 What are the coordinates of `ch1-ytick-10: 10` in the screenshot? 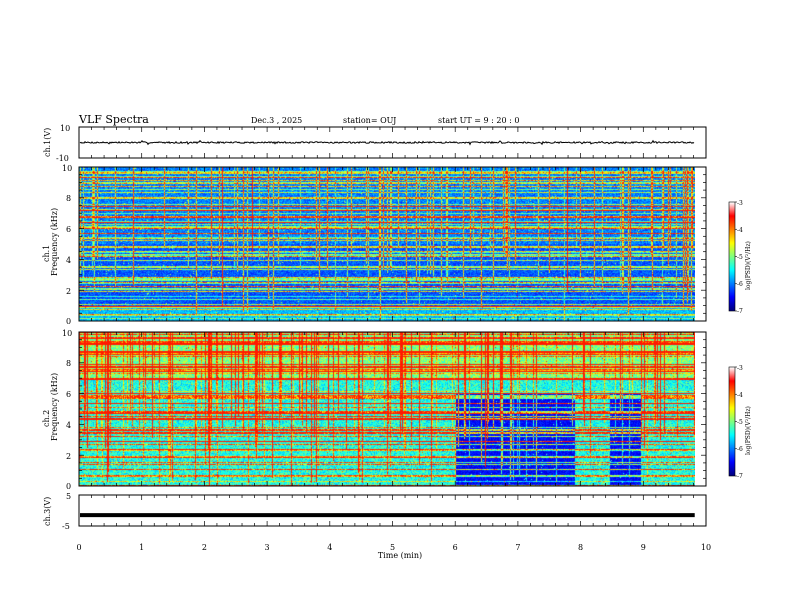 It's located at (67, 168).